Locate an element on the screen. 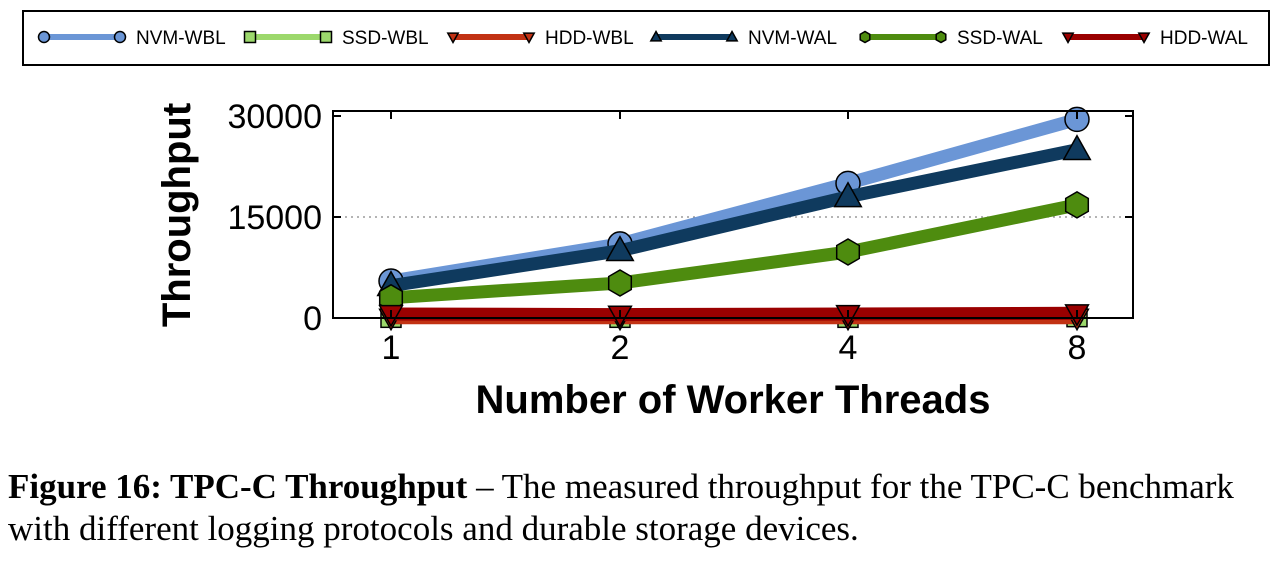 The height and width of the screenshot is (566, 1287). y-axis-title: Throughput is located at coordinates (177, 215).